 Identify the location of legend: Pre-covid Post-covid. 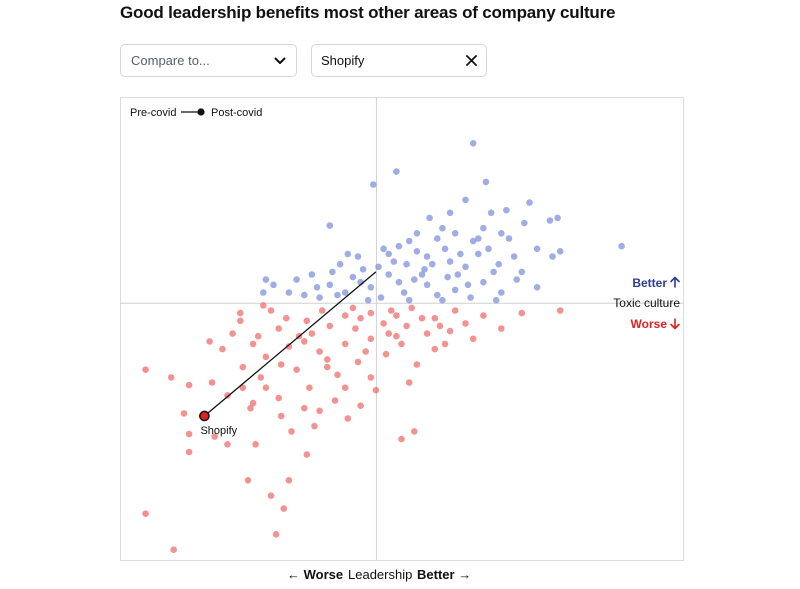
(196, 113).